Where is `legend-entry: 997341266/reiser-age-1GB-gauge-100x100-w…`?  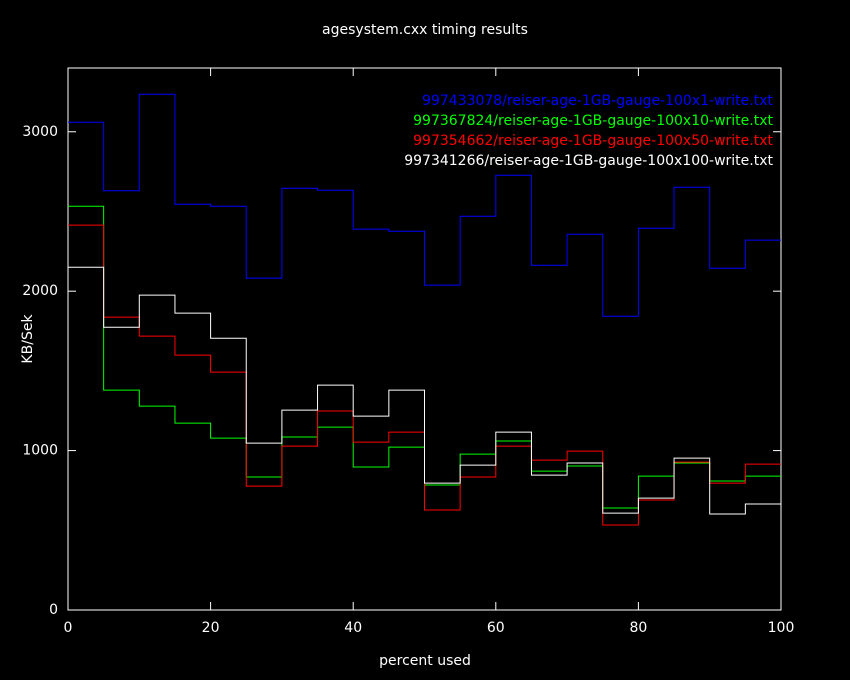
legend-entry: 997341266/reiser-age-1GB-gauge-100x100-w… is located at coordinates (588, 161).